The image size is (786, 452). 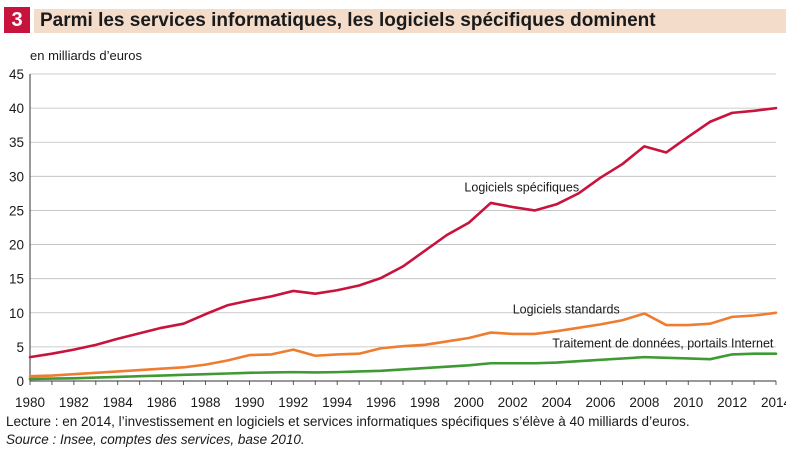 I want to click on x-tick-label: 2000, so click(x=469, y=402).